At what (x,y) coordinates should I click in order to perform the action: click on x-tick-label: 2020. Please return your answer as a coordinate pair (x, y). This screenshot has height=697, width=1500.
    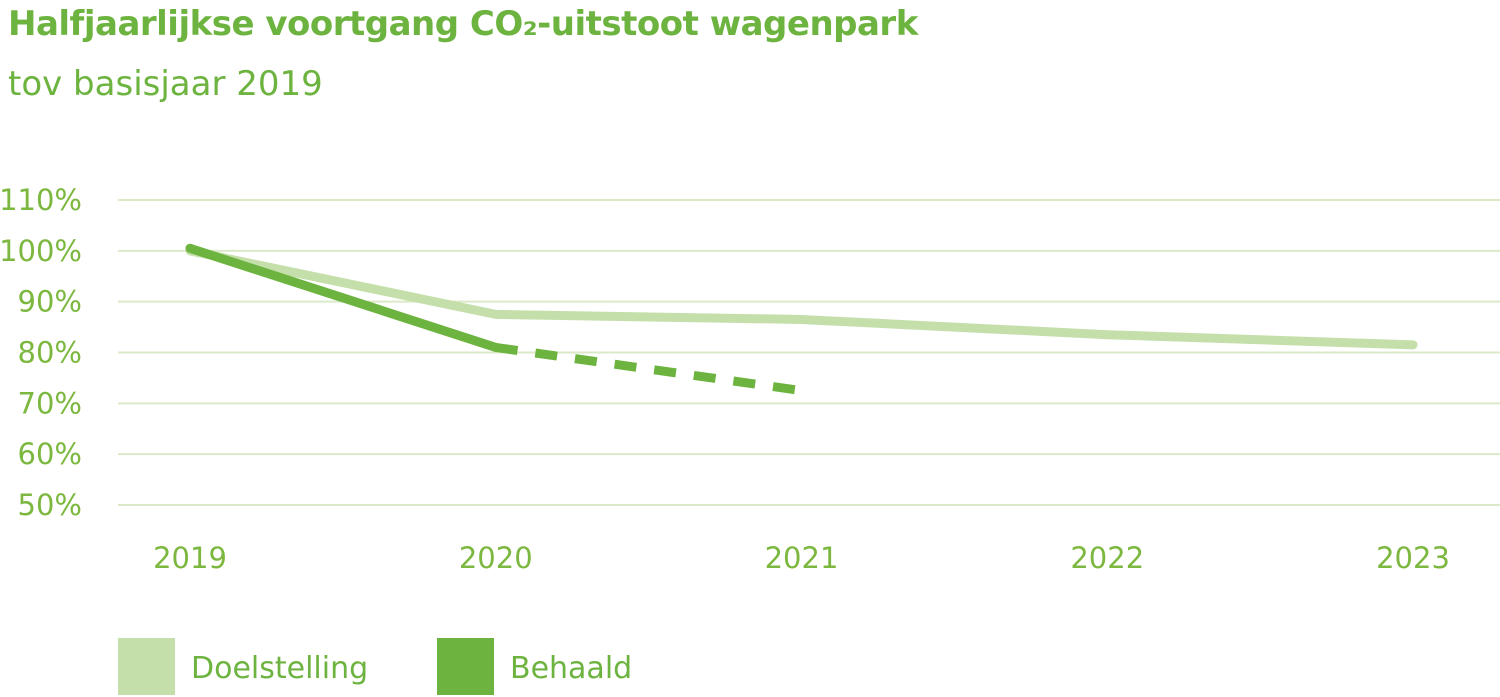
    Looking at the image, I should click on (496, 558).